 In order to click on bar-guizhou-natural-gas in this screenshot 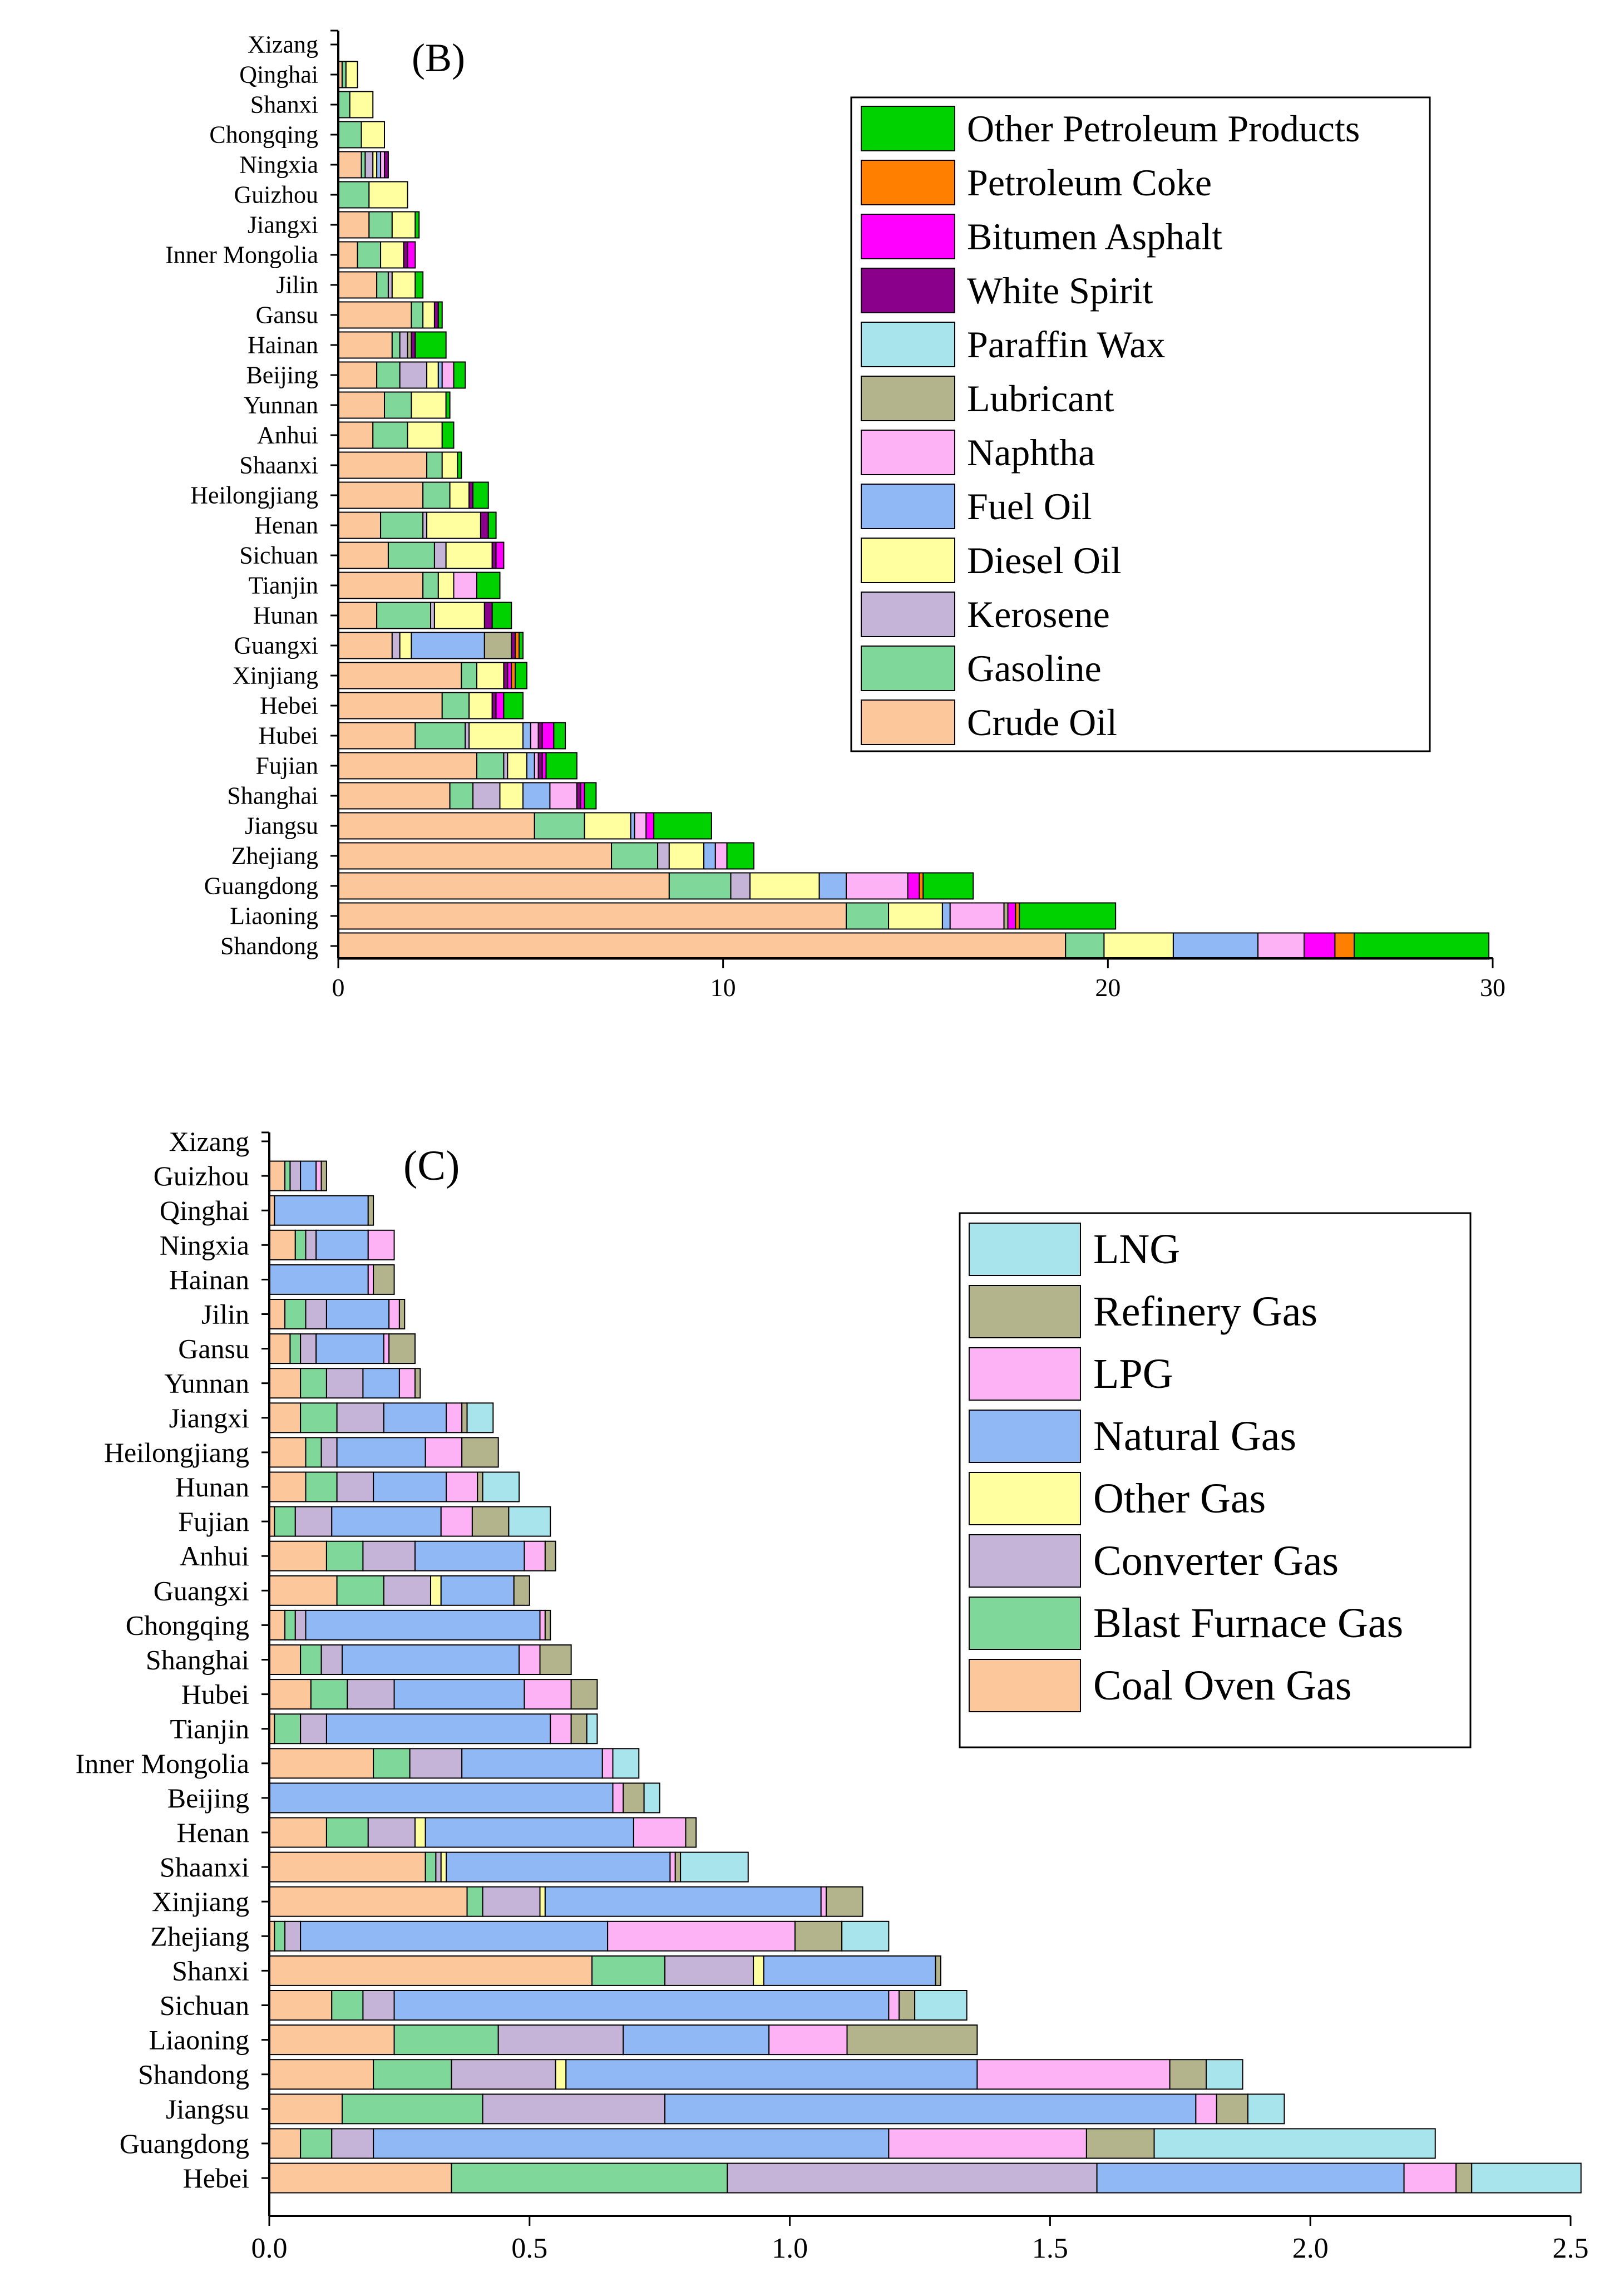, I will do `click(308, 1175)`.